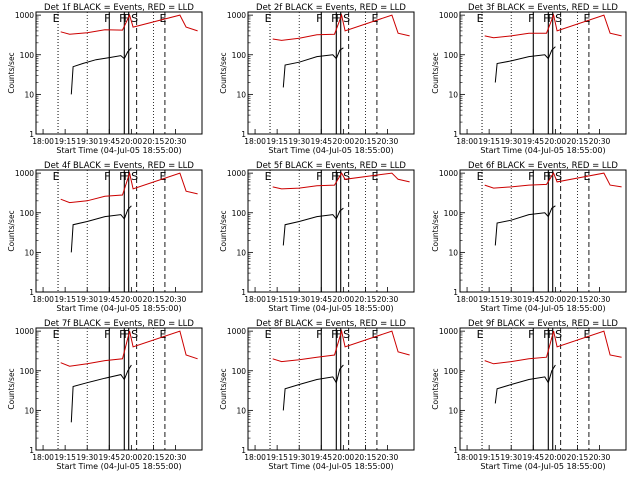 The image size is (640, 484). I want to click on subplot-title: Det 9f BLACK = Events, RED = LLD, so click(543, 324).